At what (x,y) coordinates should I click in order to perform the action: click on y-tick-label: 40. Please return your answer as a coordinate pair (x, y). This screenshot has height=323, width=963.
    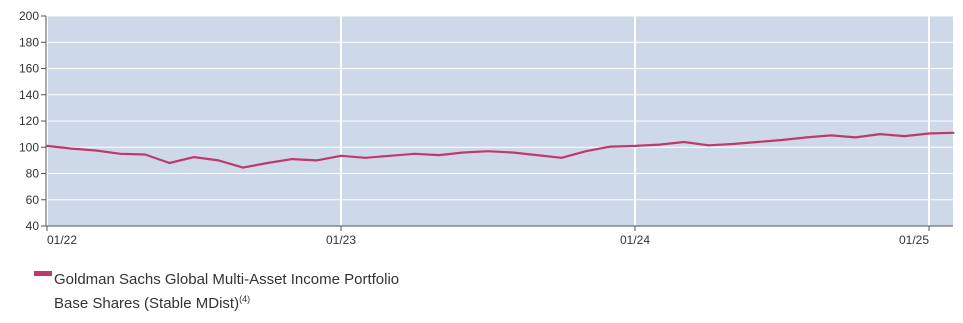
    Looking at the image, I should click on (33, 226).